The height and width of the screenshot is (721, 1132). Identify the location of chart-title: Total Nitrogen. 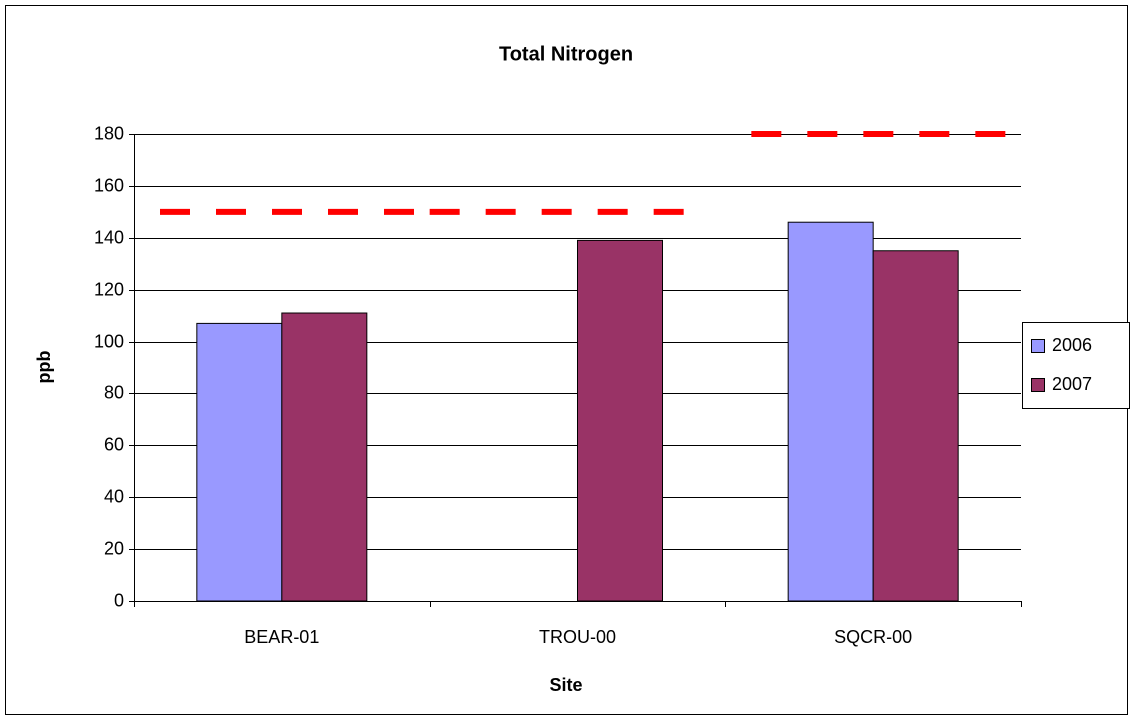
(566, 54).